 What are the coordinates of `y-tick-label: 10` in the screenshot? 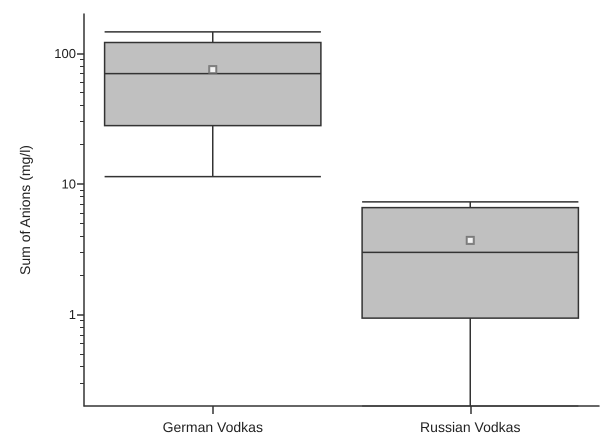 It's located at (69, 184).